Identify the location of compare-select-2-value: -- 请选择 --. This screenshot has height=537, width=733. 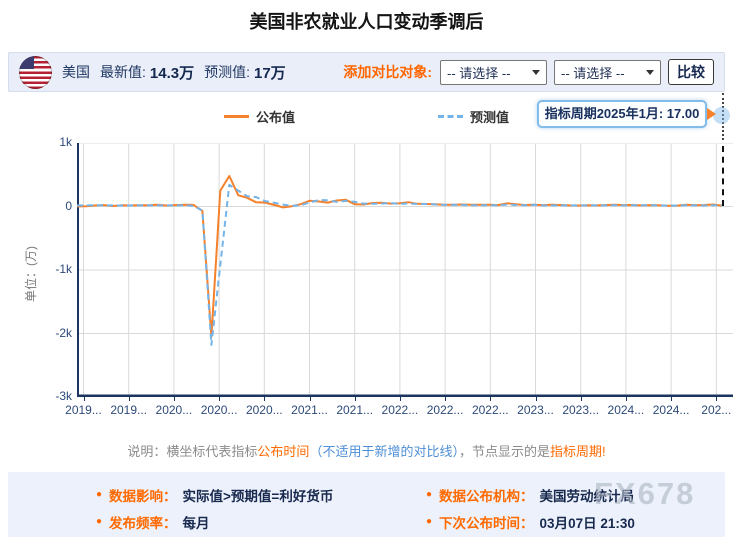
(593, 73).